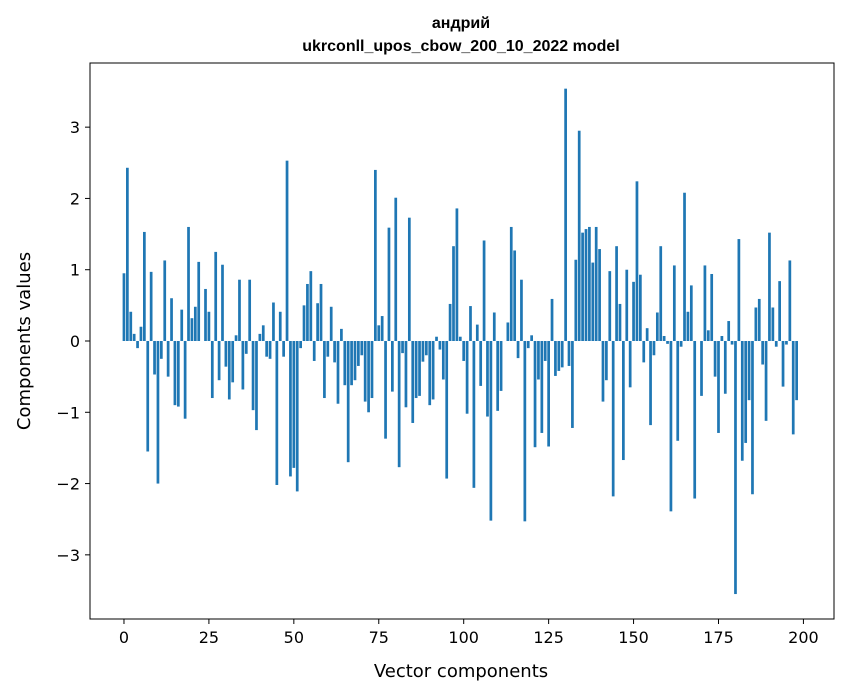 This screenshot has height=696, width=847. I want to click on x-tick-label: 0, so click(124, 637).